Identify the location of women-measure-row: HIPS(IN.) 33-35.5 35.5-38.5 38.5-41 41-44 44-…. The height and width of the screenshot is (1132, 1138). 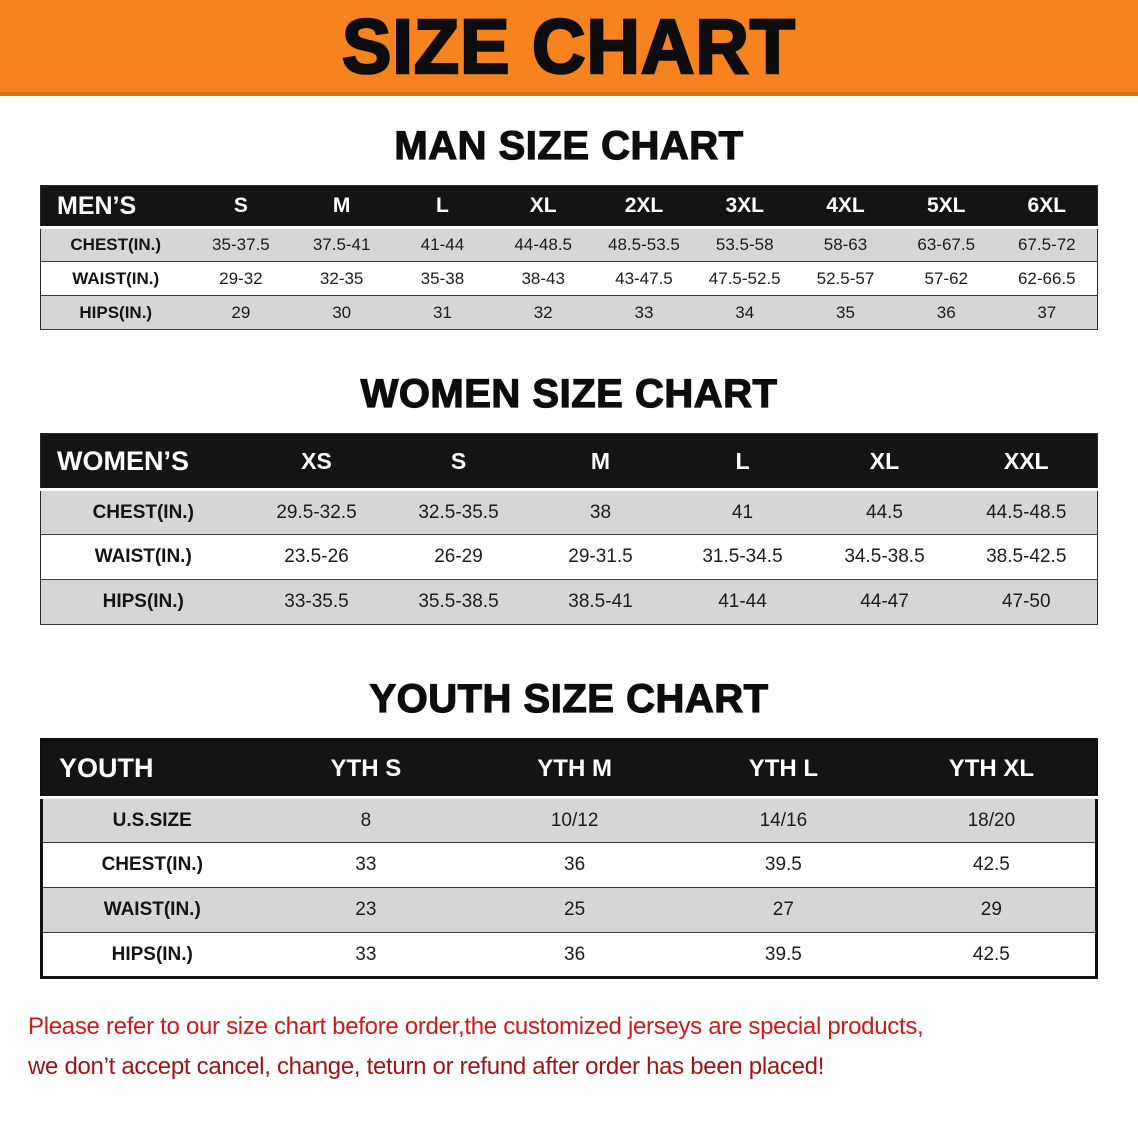
(569, 602).